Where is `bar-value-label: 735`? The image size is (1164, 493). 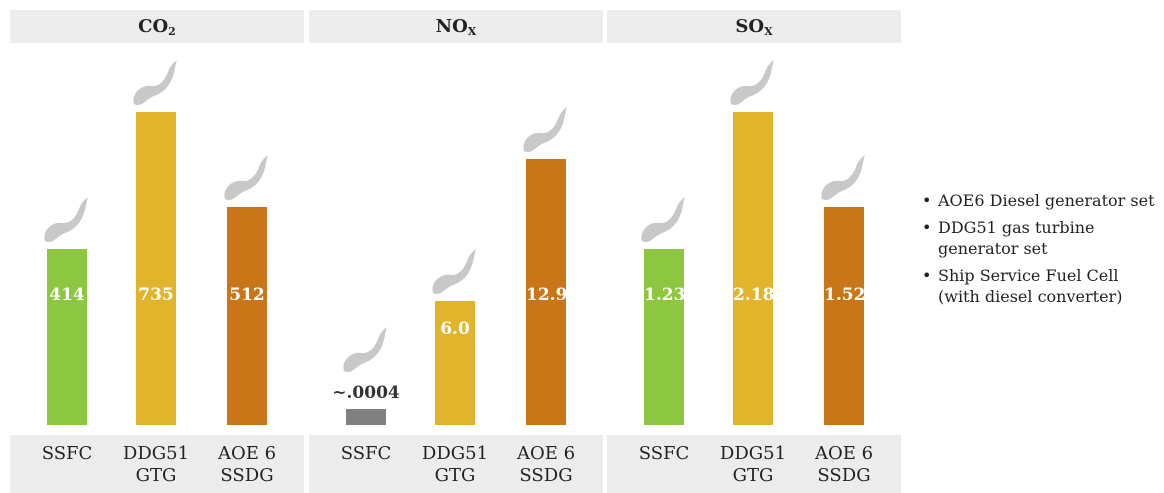
bar-value-label: 735 is located at coordinates (156, 295).